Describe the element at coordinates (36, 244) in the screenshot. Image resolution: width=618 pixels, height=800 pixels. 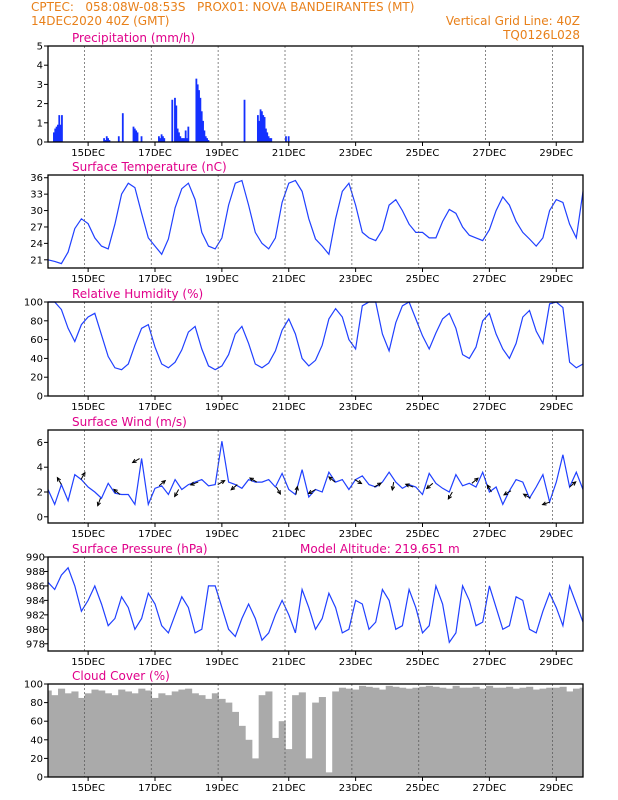
I see `y-tick-label: 24` at that location.